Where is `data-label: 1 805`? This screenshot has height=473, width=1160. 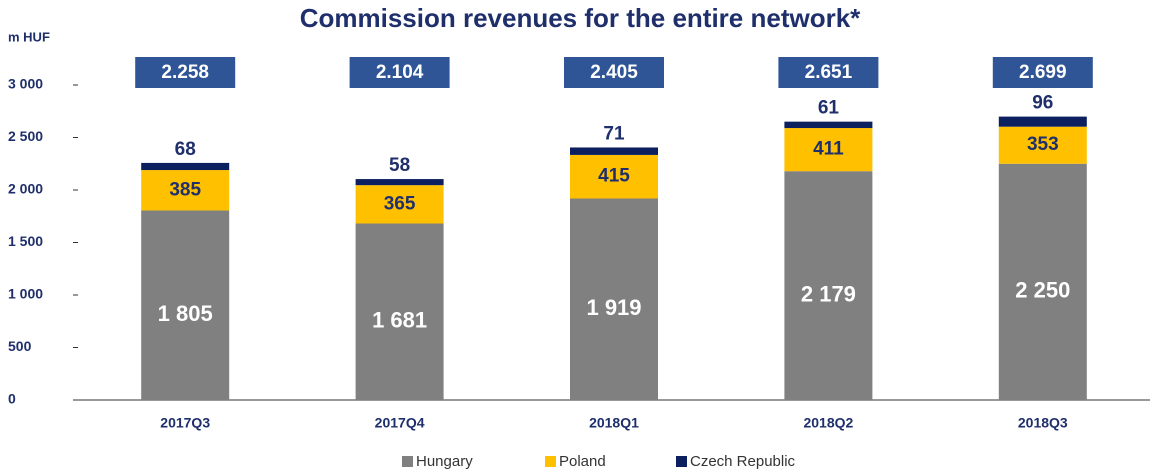
data-label: 1 805 is located at coordinates (185, 313).